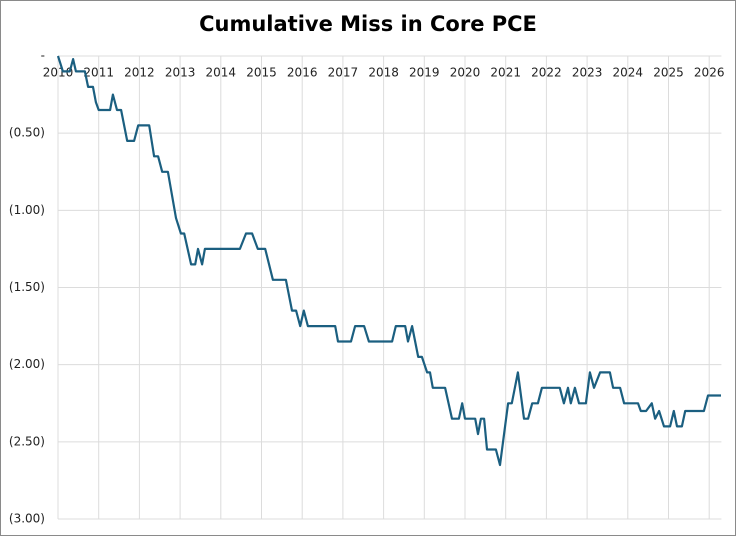 The height and width of the screenshot is (536, 736). I want to click on x-tick-label: 2013, so click(180, 73).